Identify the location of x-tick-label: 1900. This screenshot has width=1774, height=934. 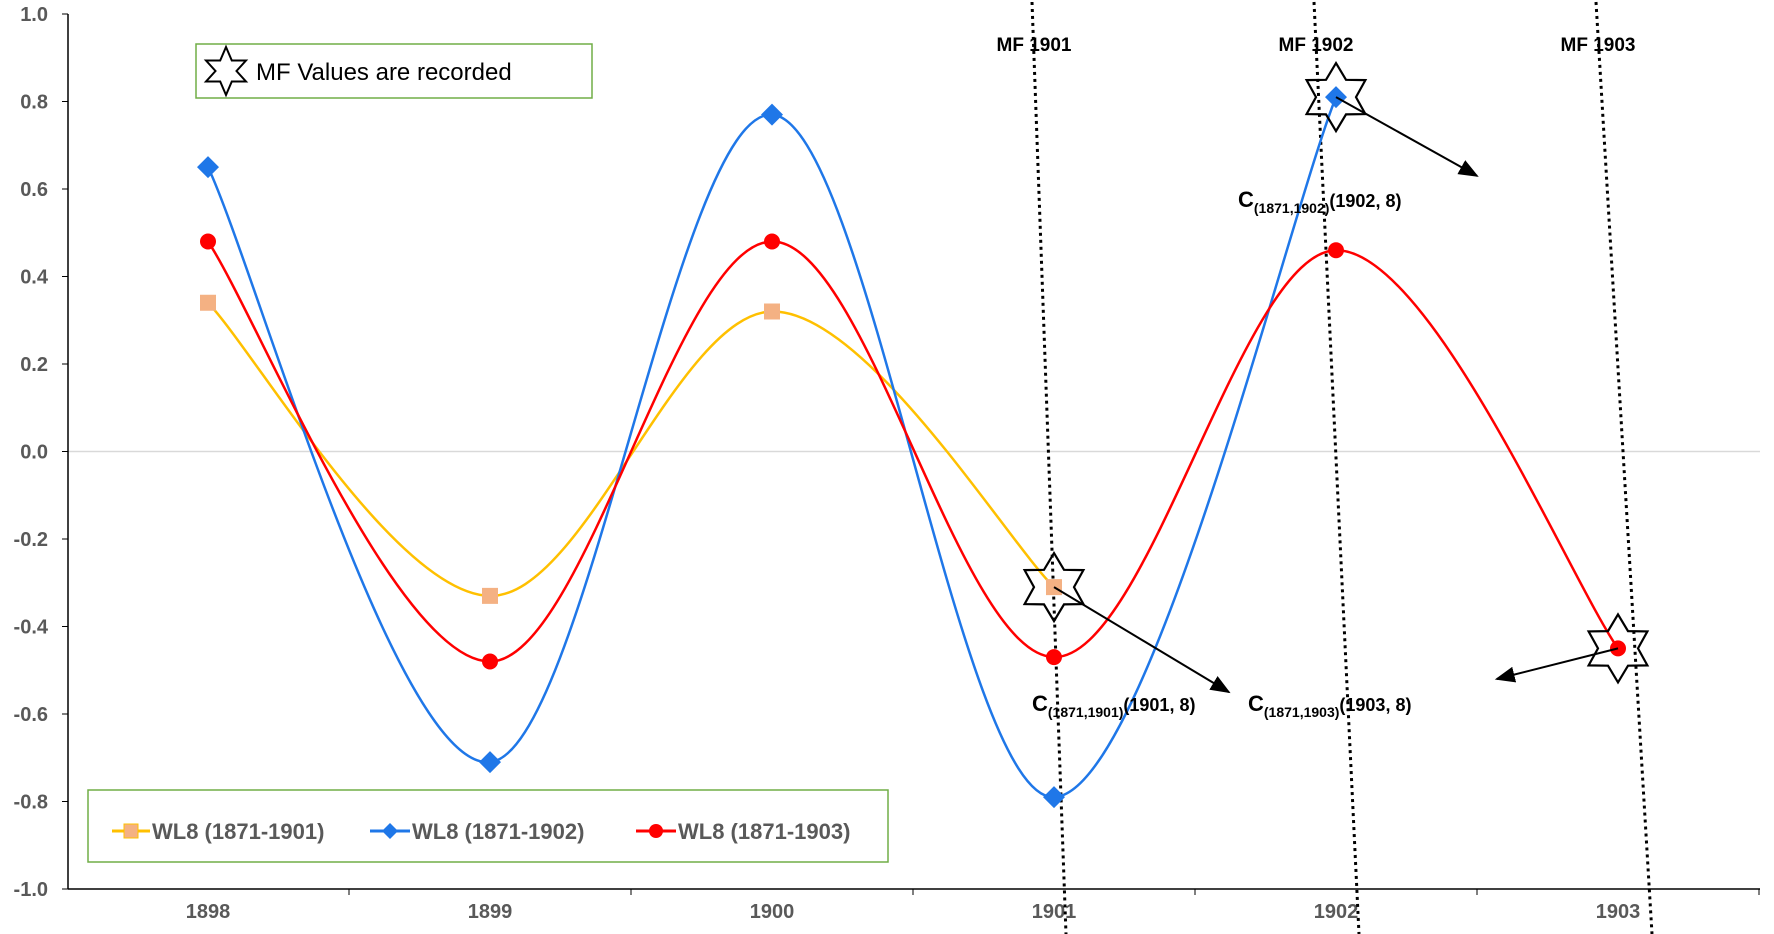
(772, 912).